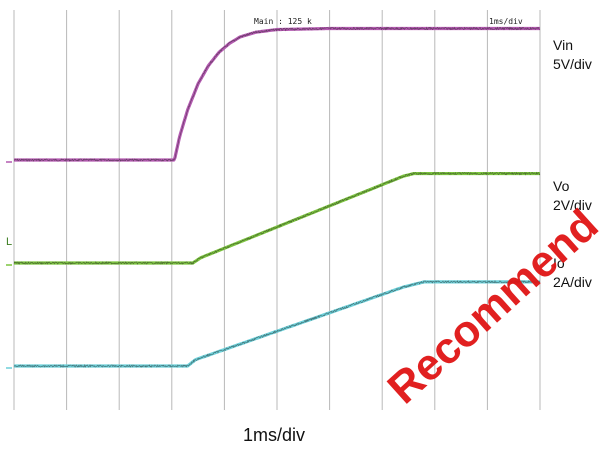 Image resolution: width=608 pixels, height=453 pixels. I want to click on io-name-label: Io, so click(559, 263).